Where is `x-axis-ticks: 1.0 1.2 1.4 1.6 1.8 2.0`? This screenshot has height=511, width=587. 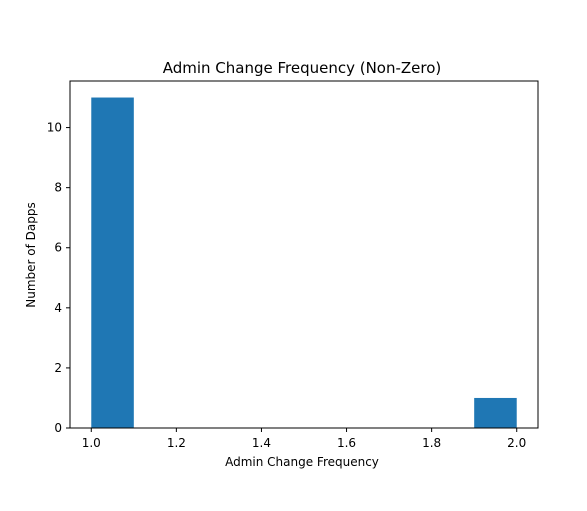
x-axis-ticks: 1.0 1.2 1.4 1.6 1.8 2.0 is located at coordinates (304, 439).